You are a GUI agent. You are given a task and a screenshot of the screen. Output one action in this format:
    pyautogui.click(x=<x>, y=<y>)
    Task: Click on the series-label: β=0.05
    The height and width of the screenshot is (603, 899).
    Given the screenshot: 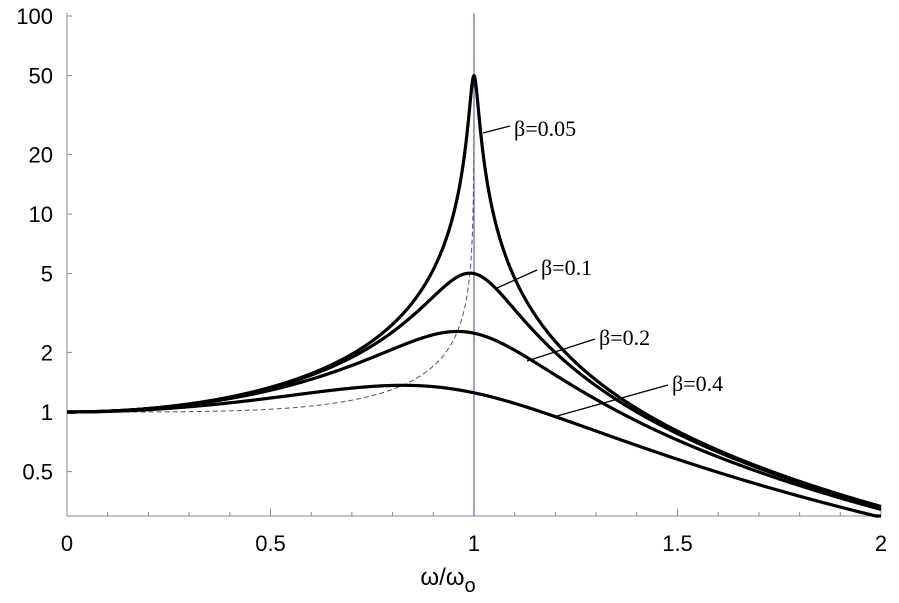 What is the action you would take?
    pyautogui.click(x=545, y=128)
    